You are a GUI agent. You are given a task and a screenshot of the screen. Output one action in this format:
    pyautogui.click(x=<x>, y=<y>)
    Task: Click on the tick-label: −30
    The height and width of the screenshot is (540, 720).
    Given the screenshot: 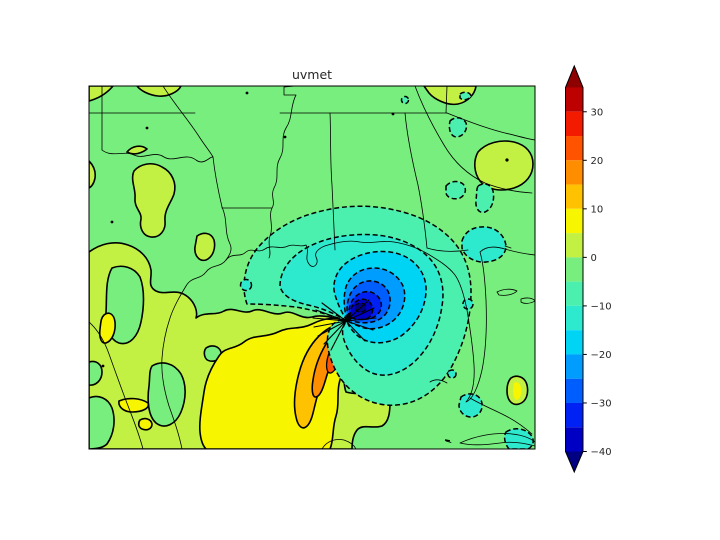 What is the action you would take?
    pyautogui.click(x=601, y=404)
    